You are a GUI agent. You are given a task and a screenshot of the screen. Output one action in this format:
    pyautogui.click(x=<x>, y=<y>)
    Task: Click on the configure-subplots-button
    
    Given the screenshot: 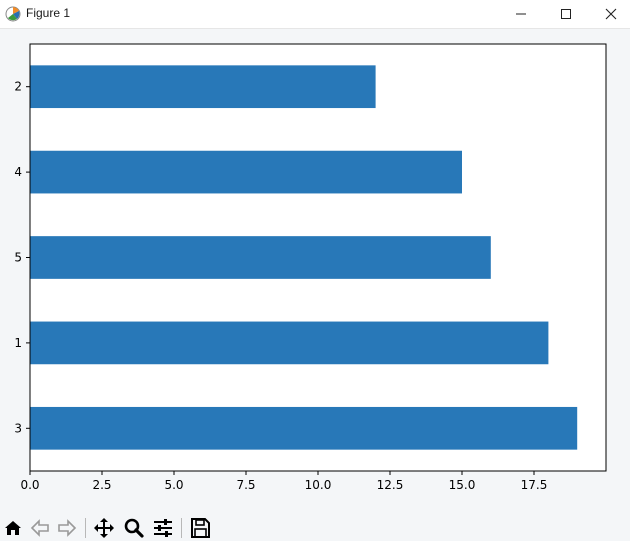 What is the action you would take?
    pyautogui.click(x=163, y=528)
    